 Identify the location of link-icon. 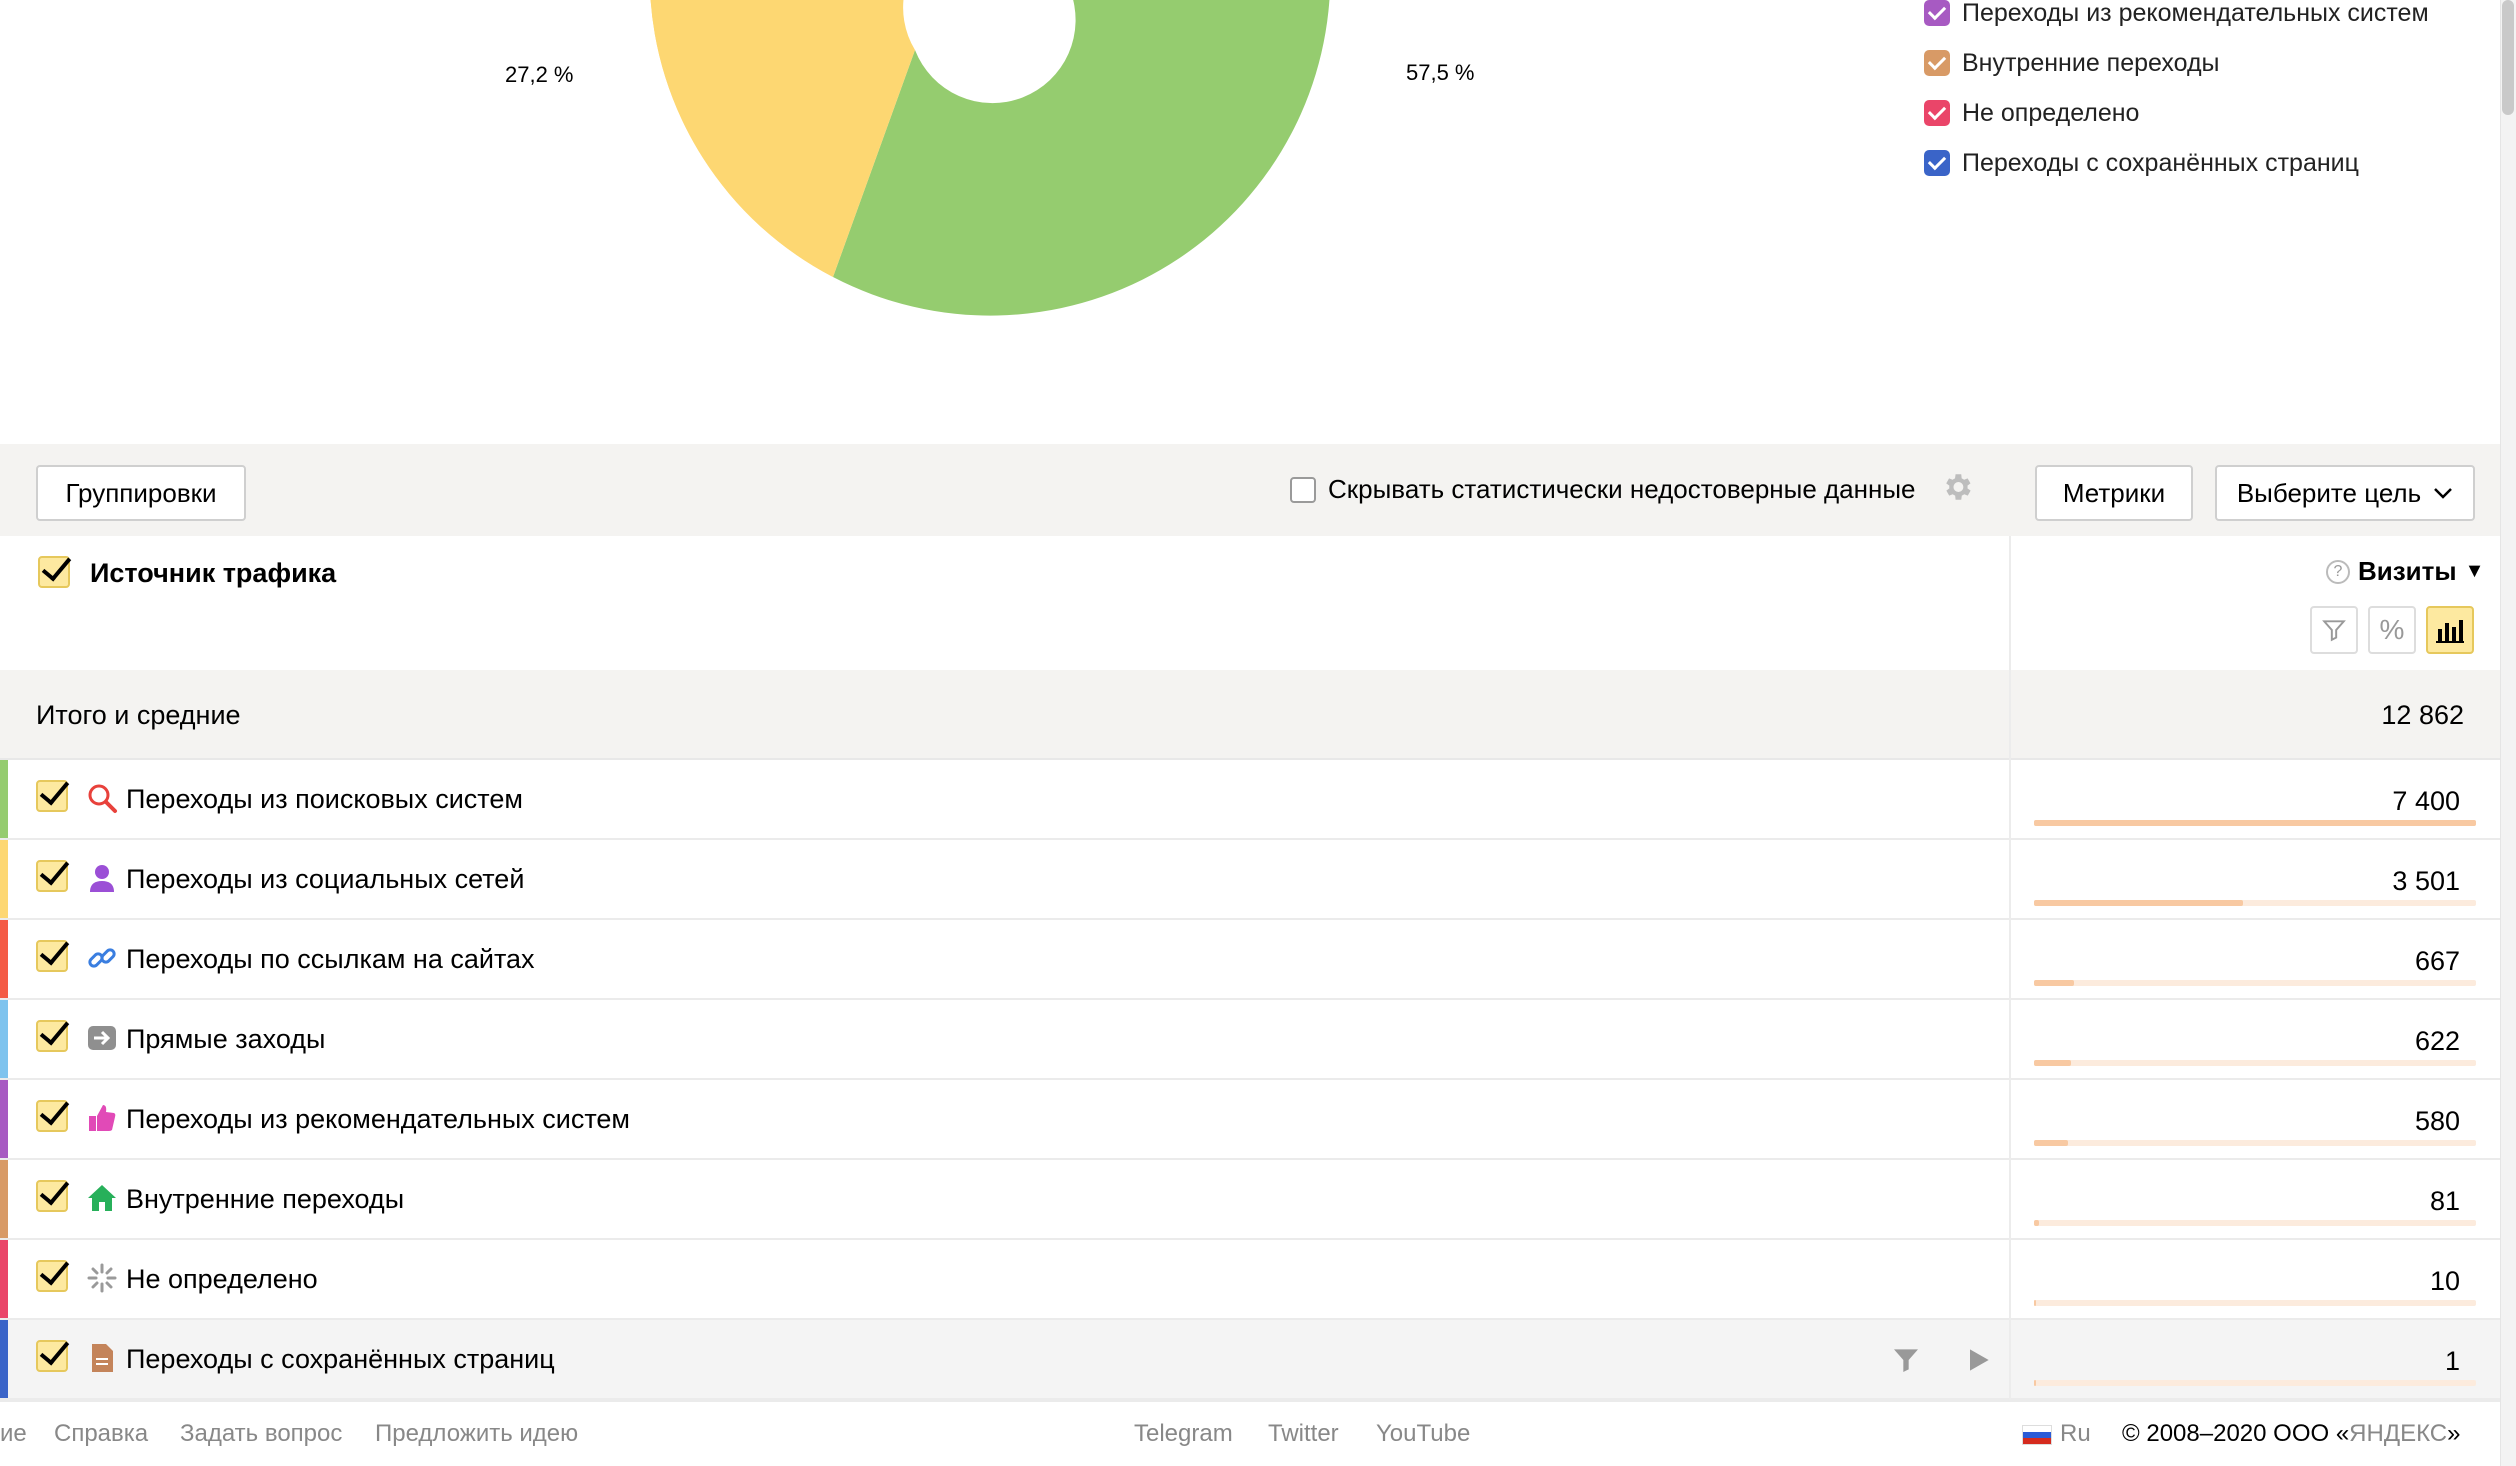
(102, 958).